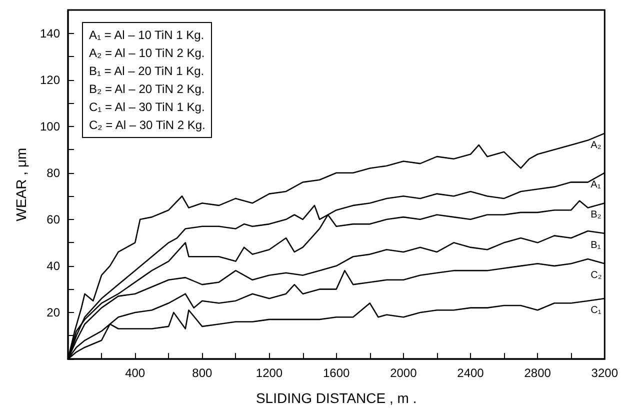 The height and width of the screenshot is (417, 621). What do you see at coordinates (50, 126) in the screenshot?
I see `y-tick-label: 100` at bounding box center [50, 126].